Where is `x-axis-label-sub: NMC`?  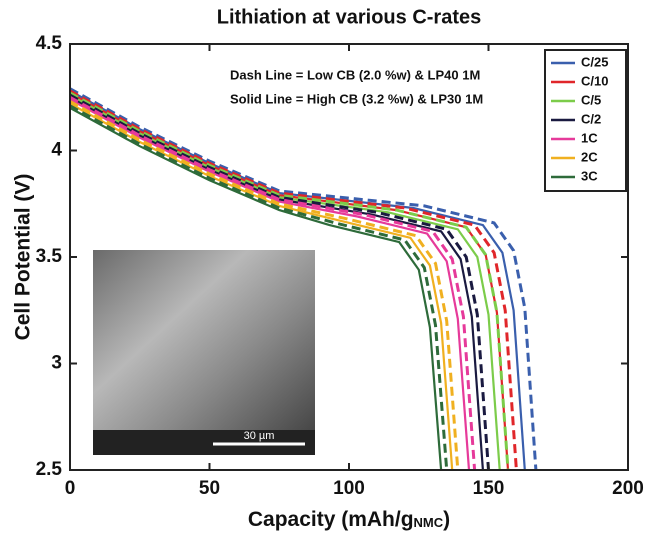 x-axis-label-sub: NMC is located at coordinates (429, 522).